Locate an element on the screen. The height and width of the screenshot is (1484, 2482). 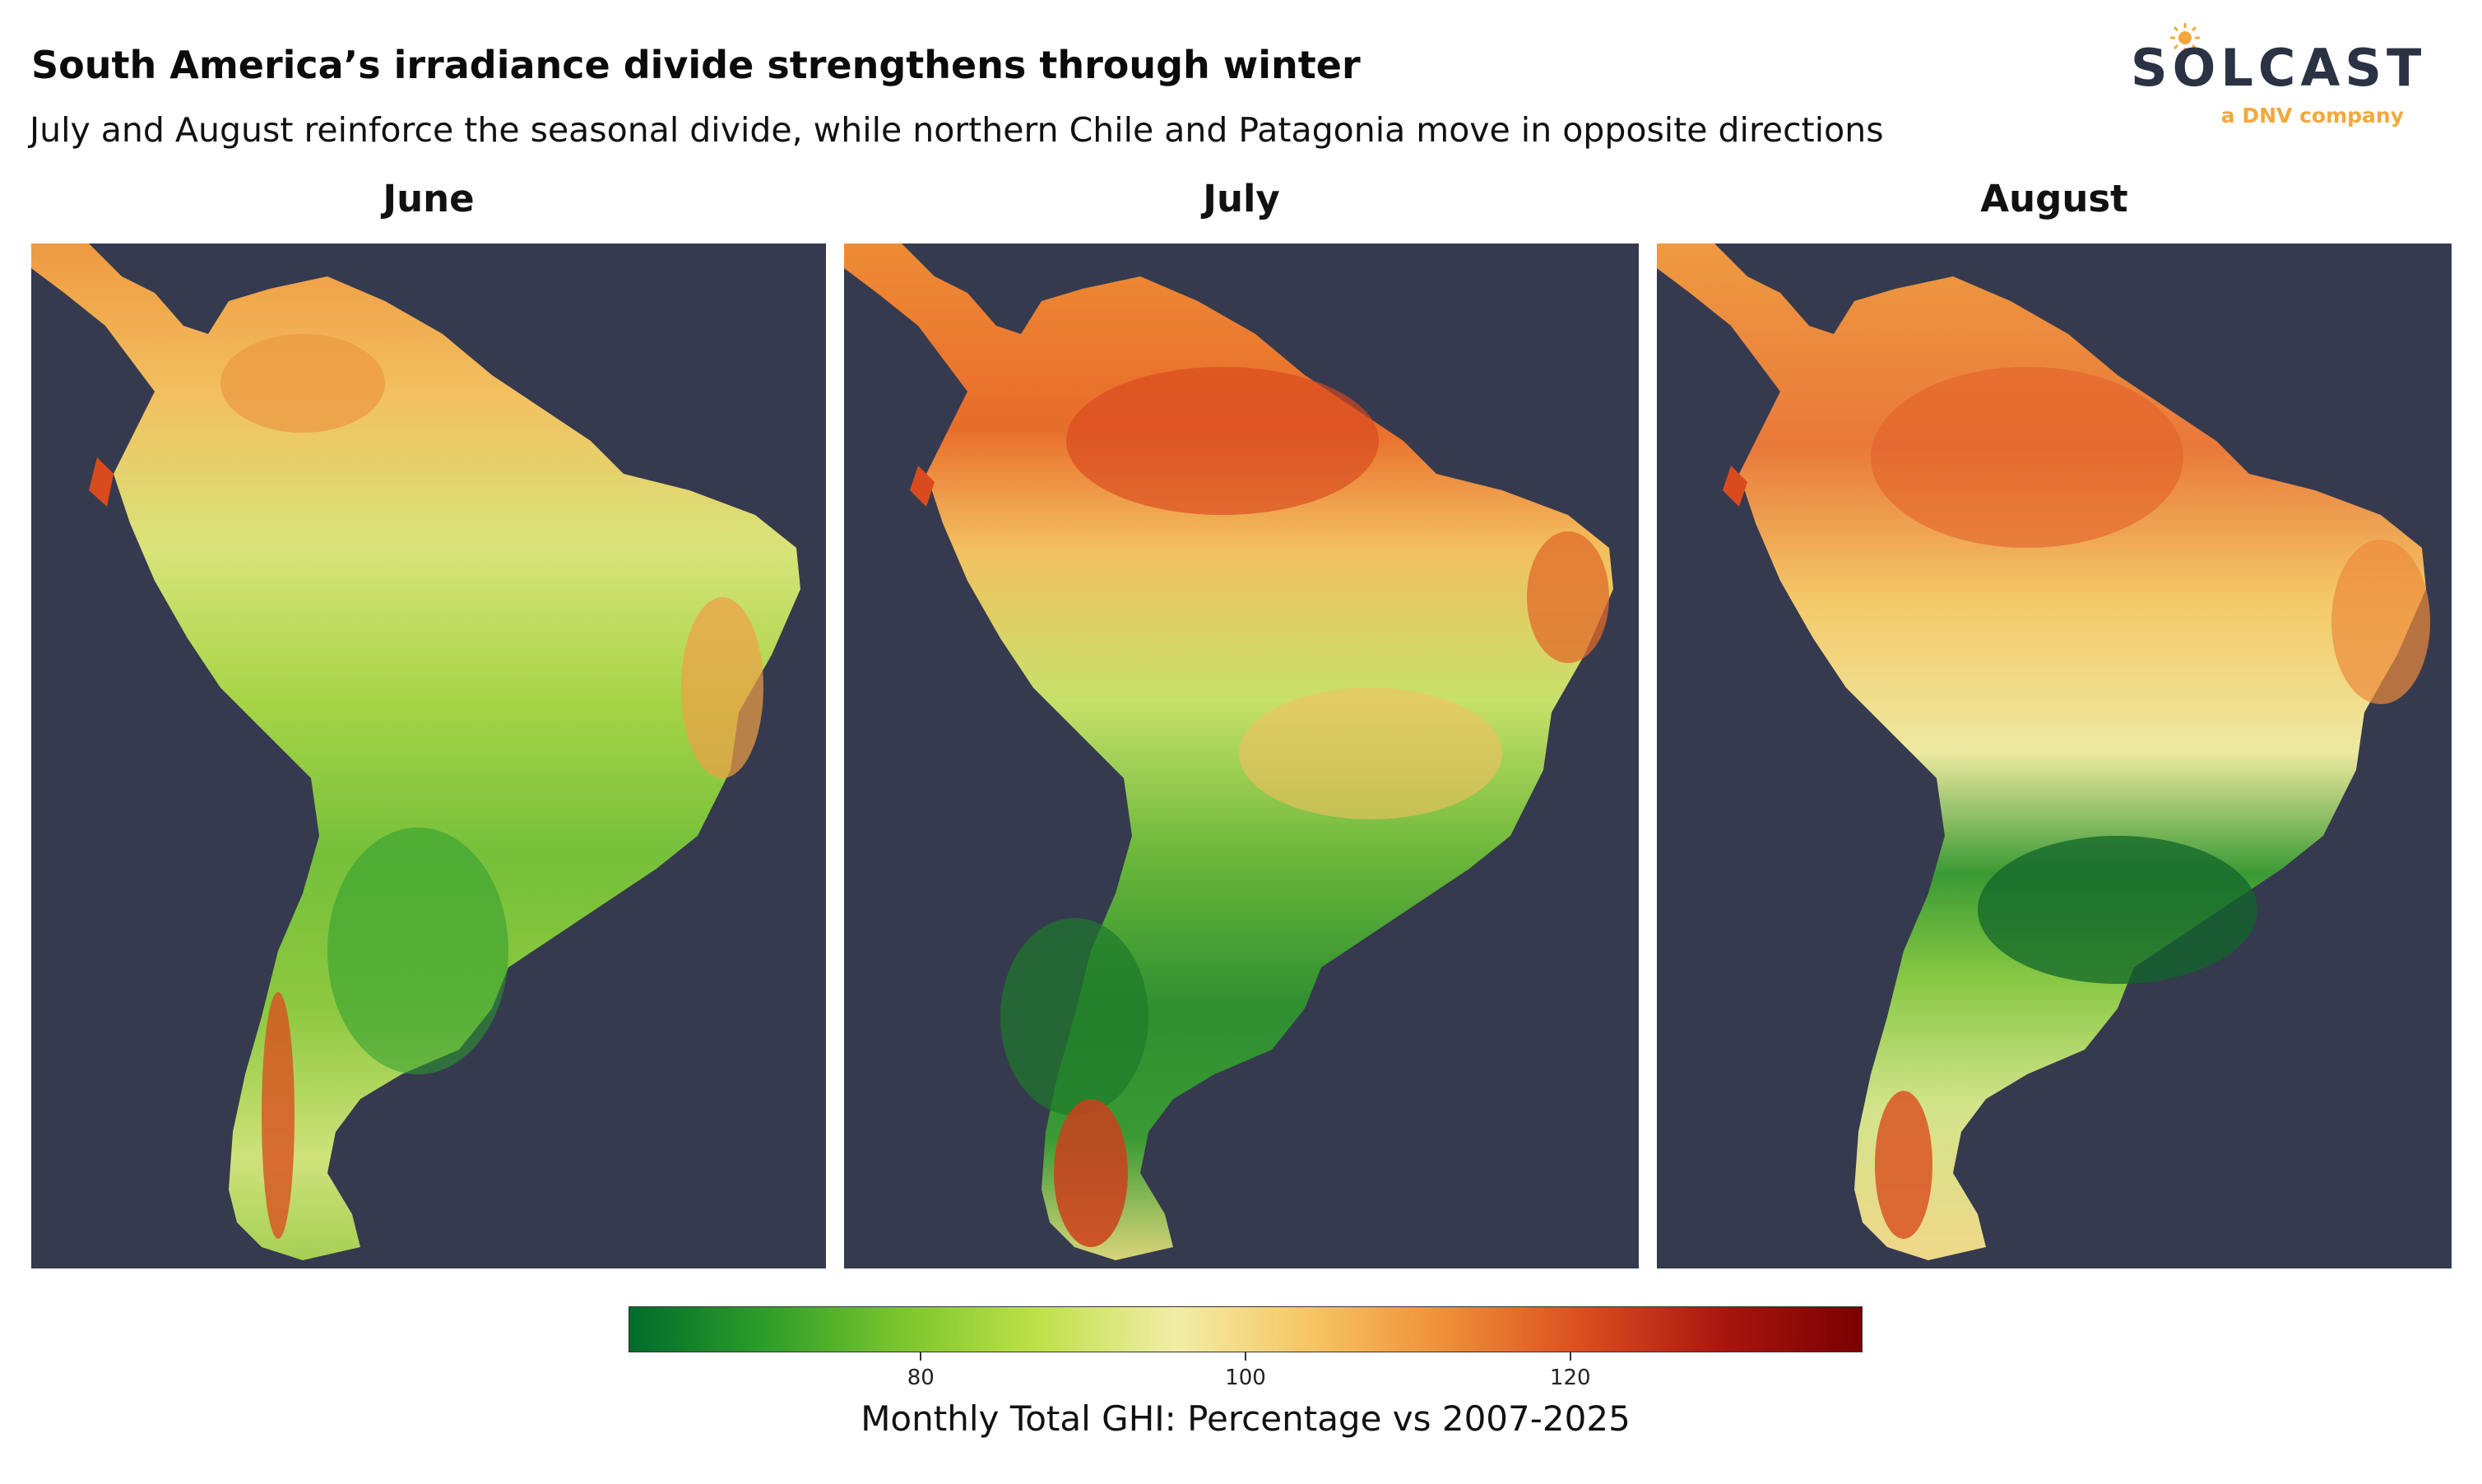
sun-icon is located at coordinates (2185, 38).